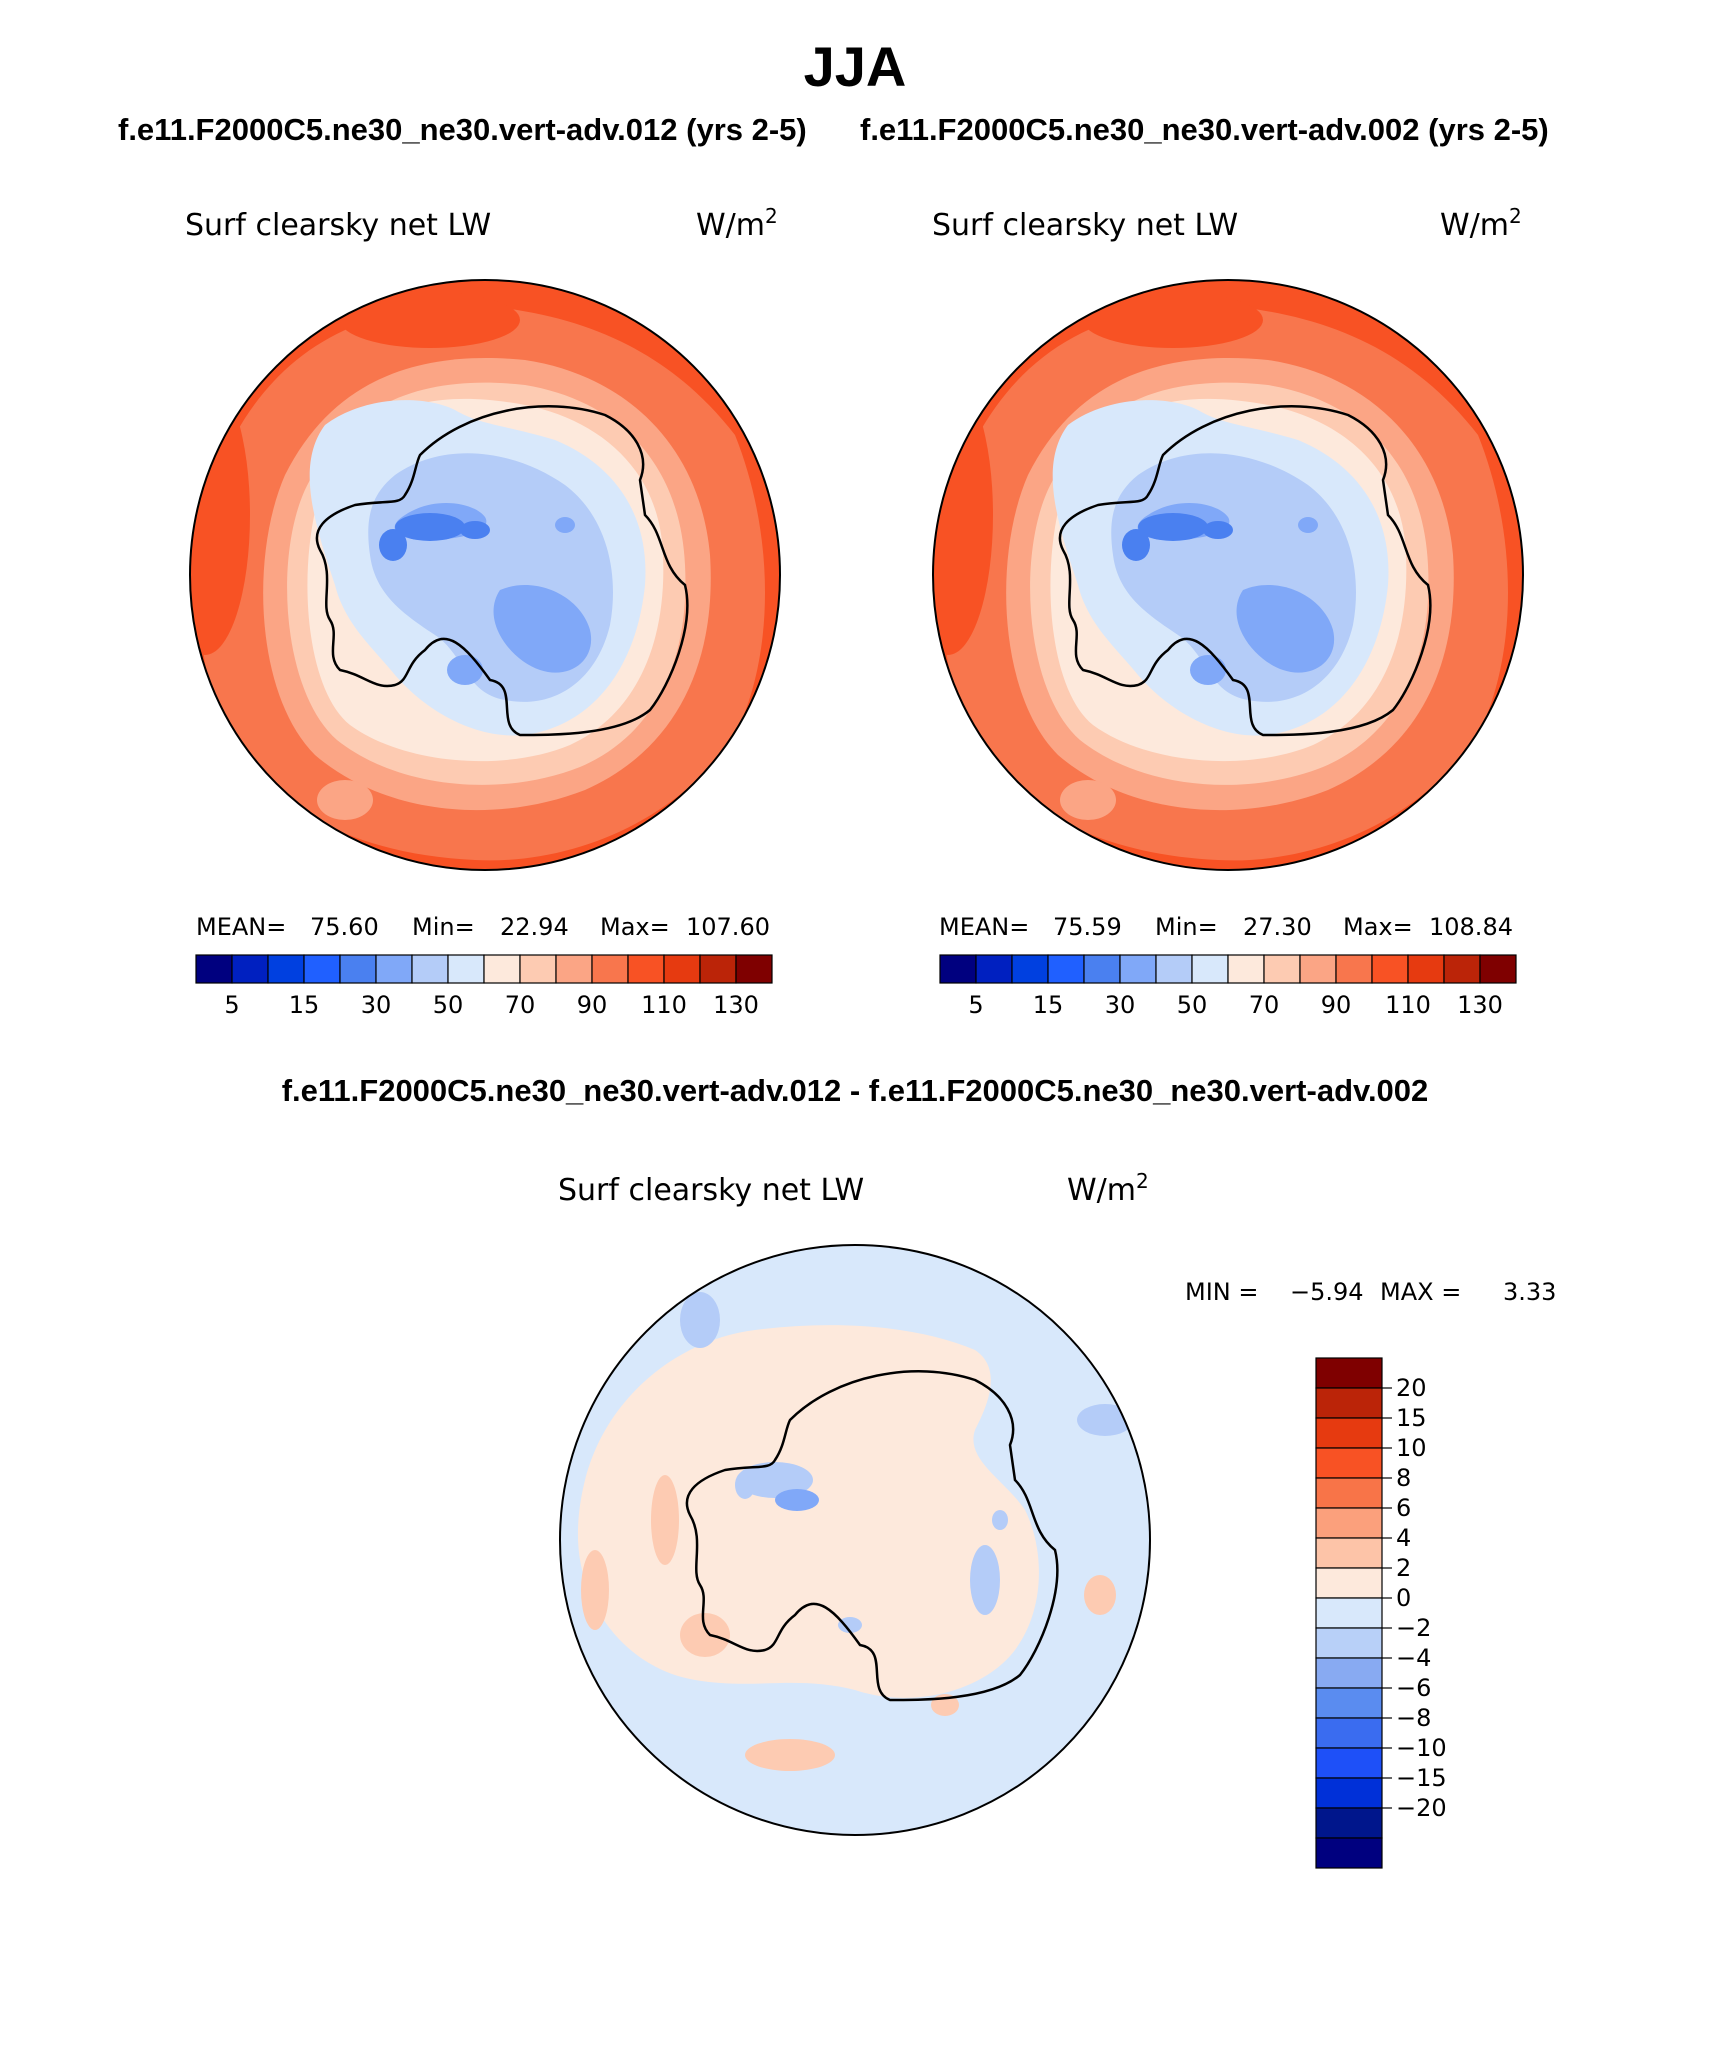 This screenshot has height=2061, width=1710. Describe the element at coordinates (344, 927) in the screenshot. I see `panel-a-mean-value: 75.60` at that location.